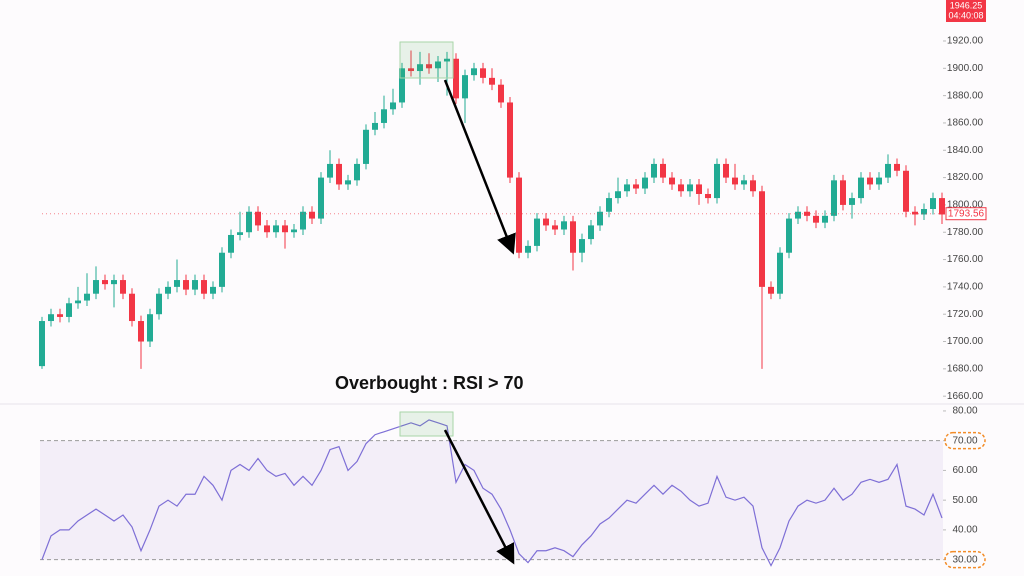 Image resolution: width=1024 pixels, height=576 pixels. I want to click on annotation: Overbought : RSI > 70, so click(429, 383).